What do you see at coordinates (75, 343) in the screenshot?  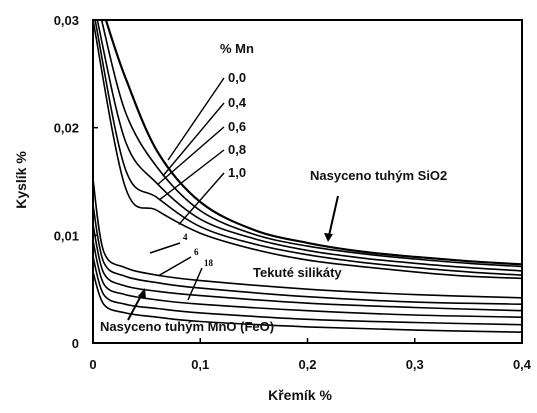 I see `y-tick-label: 0` at bounding box center [75, 343].